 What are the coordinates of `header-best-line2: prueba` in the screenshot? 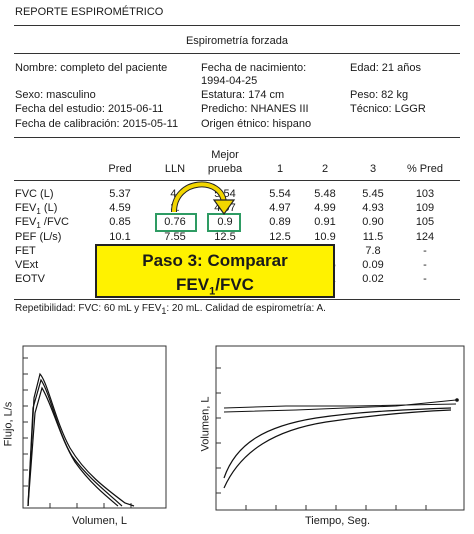 It's located at (225, 169).